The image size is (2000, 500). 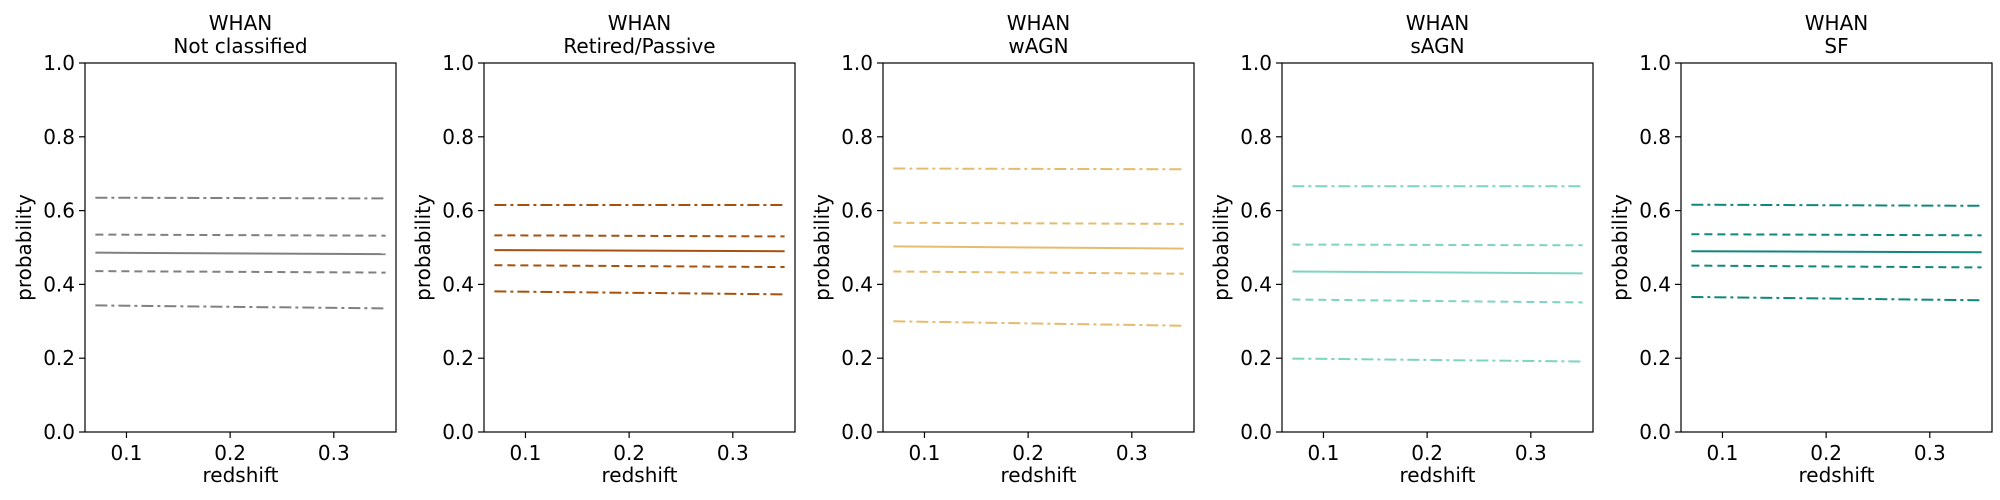 What do you see at coordinates (639, 34) in the screenshot?
I see `chart-title: WHAN Retired/Passive` at bounding box center [639, 34].